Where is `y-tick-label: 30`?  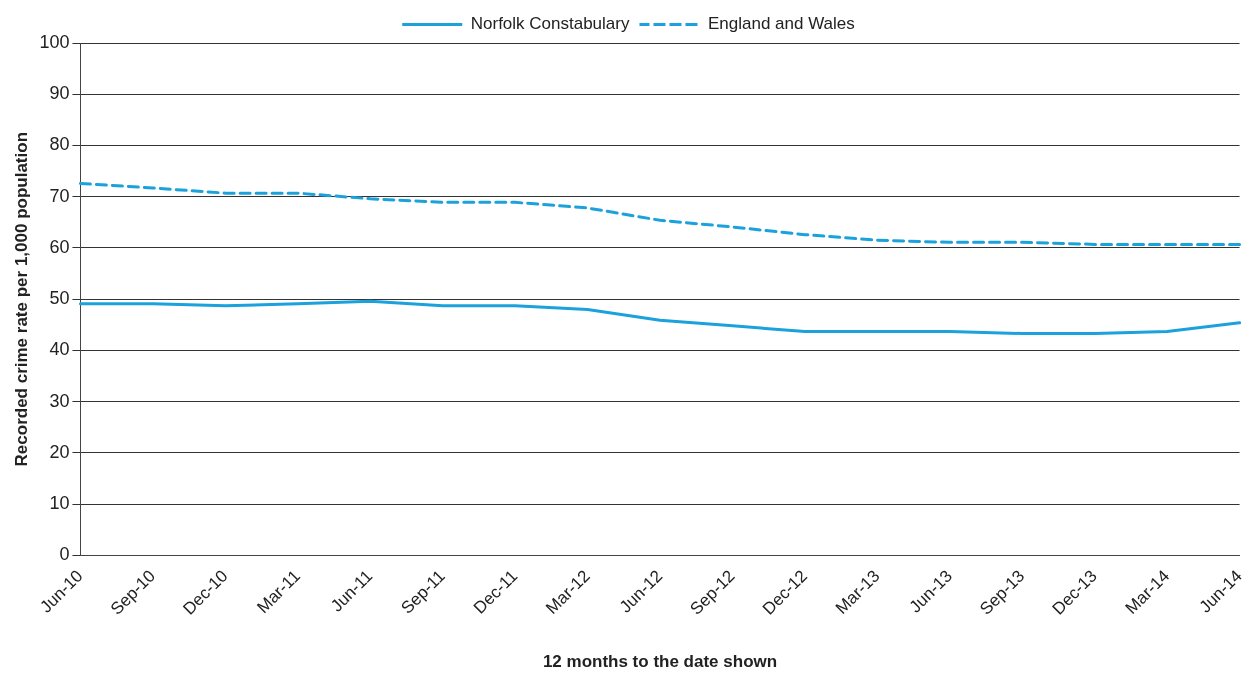
y-tick-label: 30 is located at coordinates (59, 400).